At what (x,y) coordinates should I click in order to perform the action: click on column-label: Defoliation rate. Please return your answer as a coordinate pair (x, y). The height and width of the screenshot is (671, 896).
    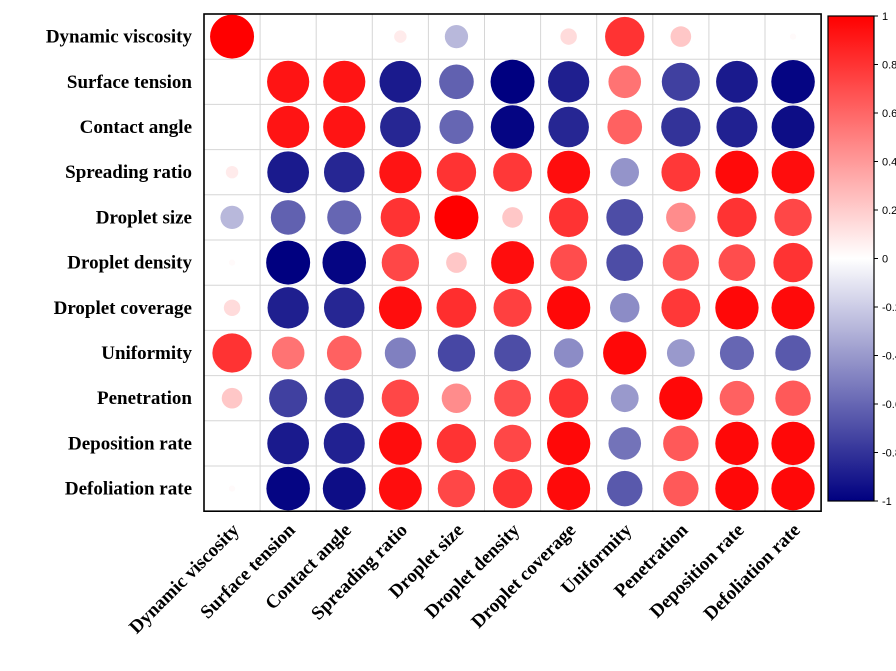
    Looking at the image, I should click on (752, 572).